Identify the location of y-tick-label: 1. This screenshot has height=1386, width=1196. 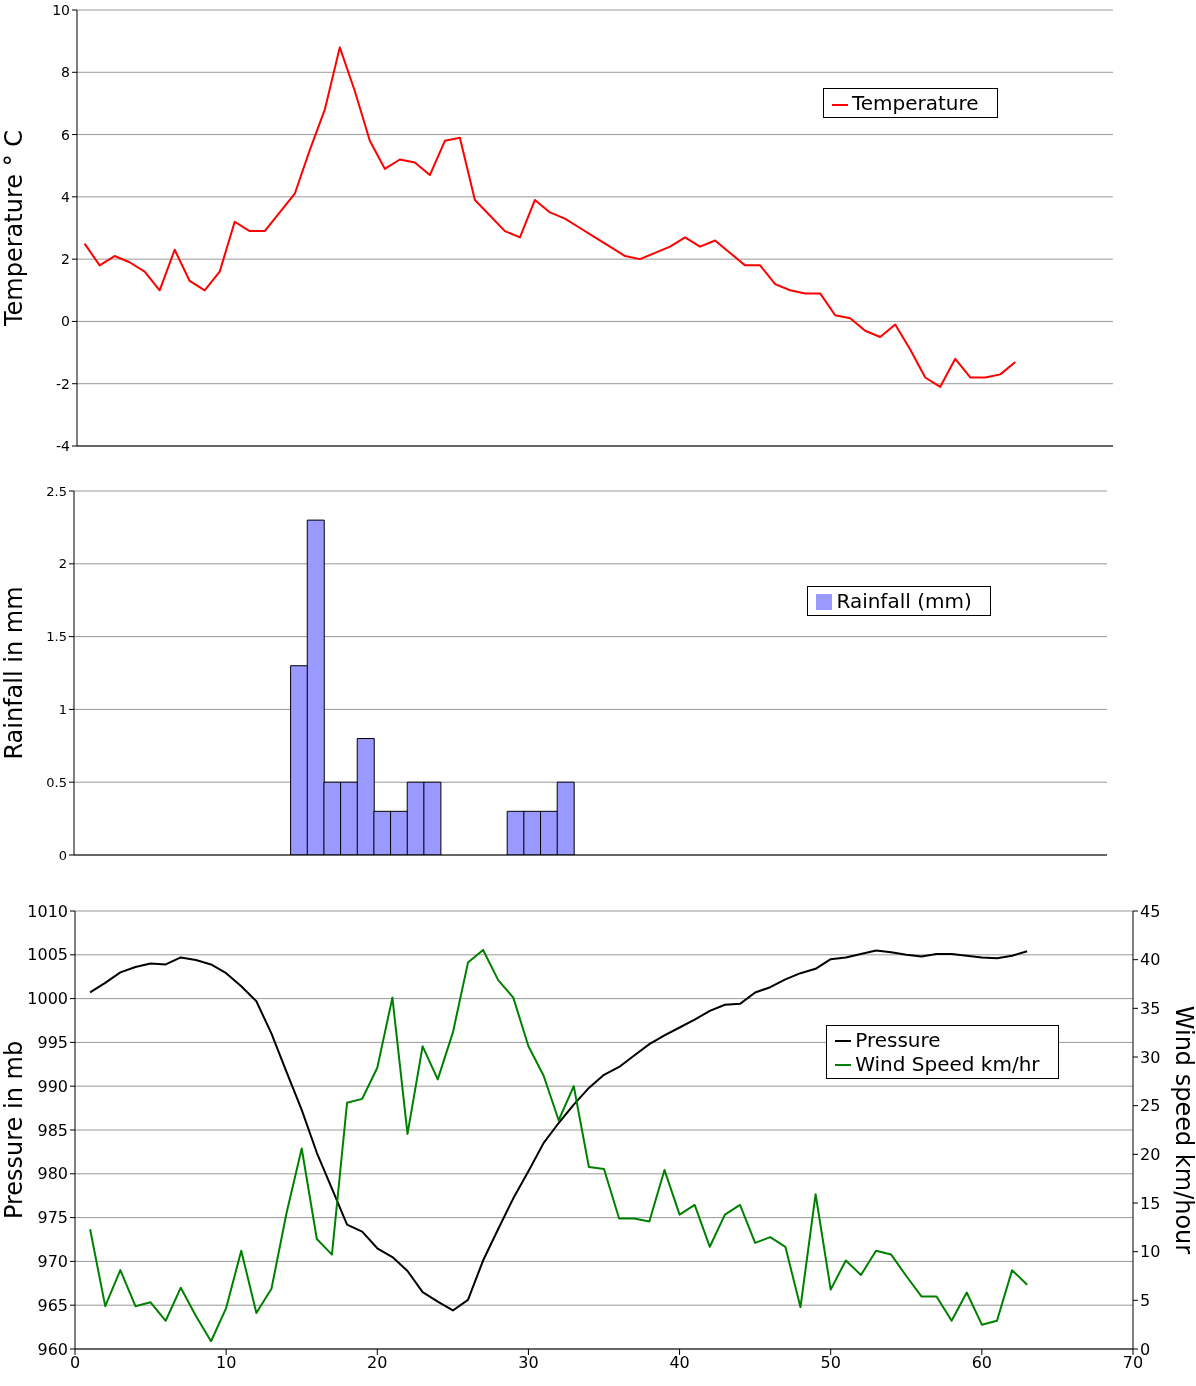
(62, 710).